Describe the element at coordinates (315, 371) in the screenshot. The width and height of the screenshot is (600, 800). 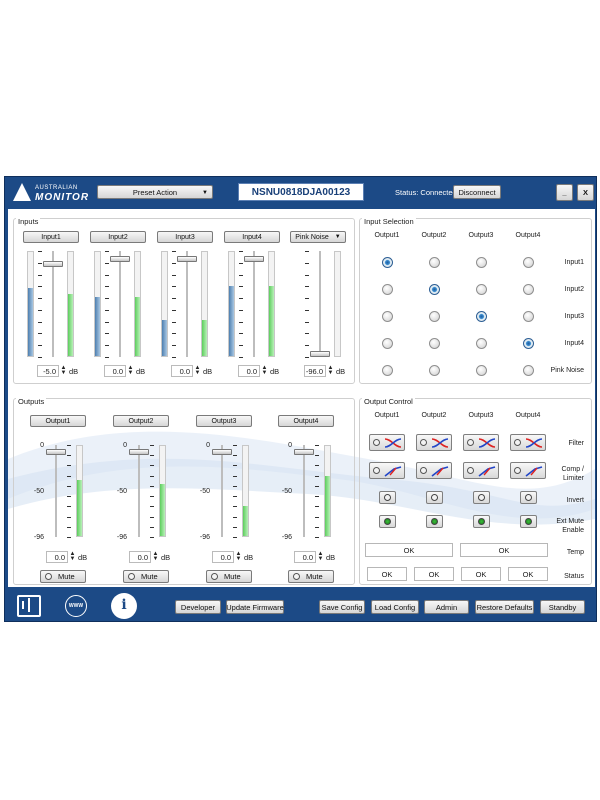
I see `gain-value: -96.0` at that location.